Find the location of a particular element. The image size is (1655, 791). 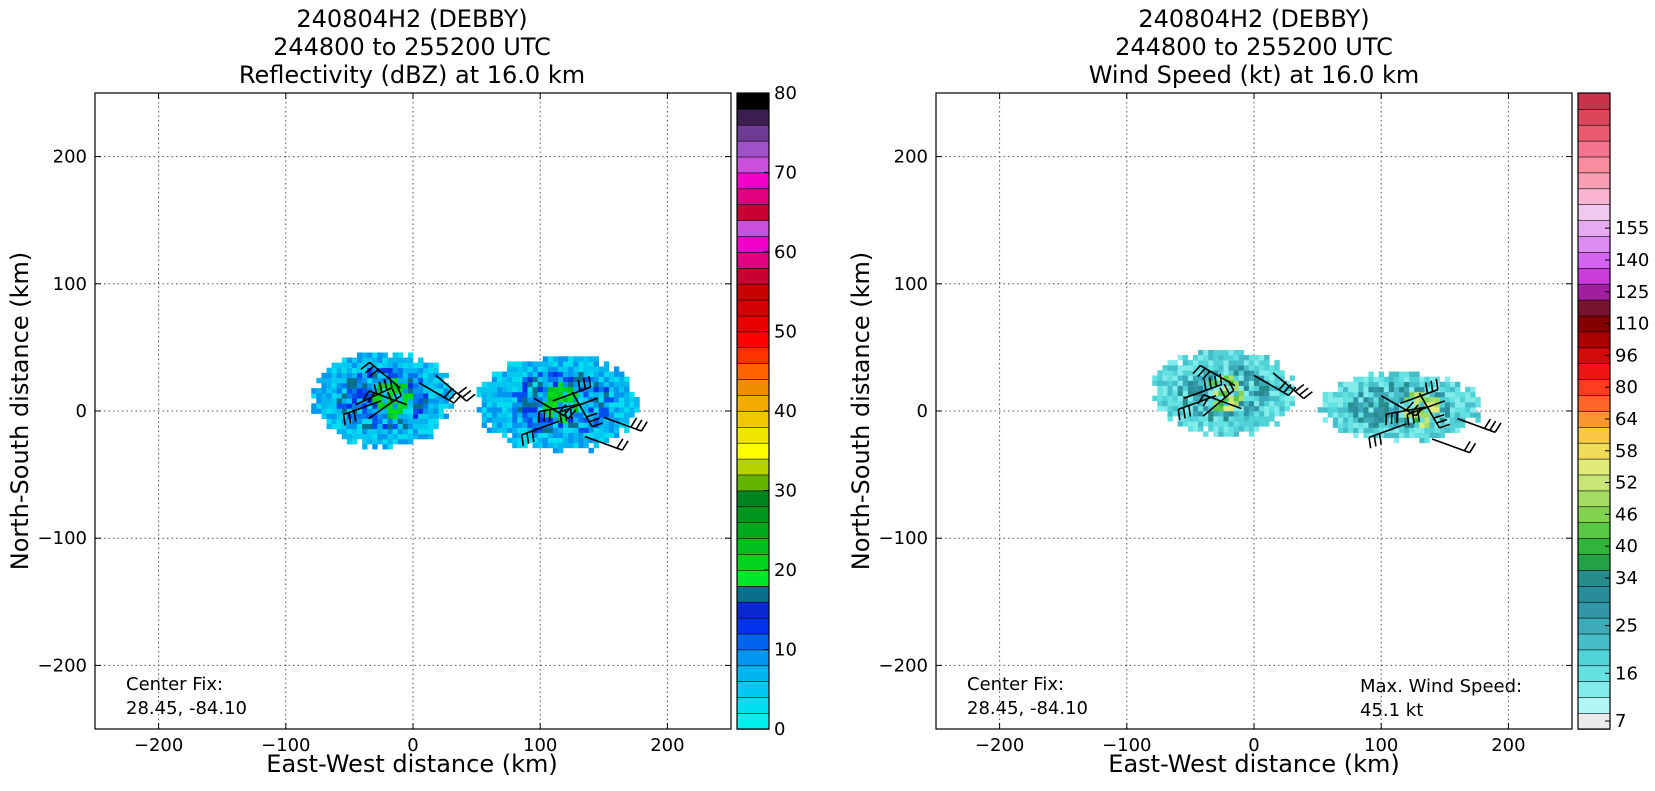

colorbar-tick-label: 110 is located at coordinates (1632, 324).